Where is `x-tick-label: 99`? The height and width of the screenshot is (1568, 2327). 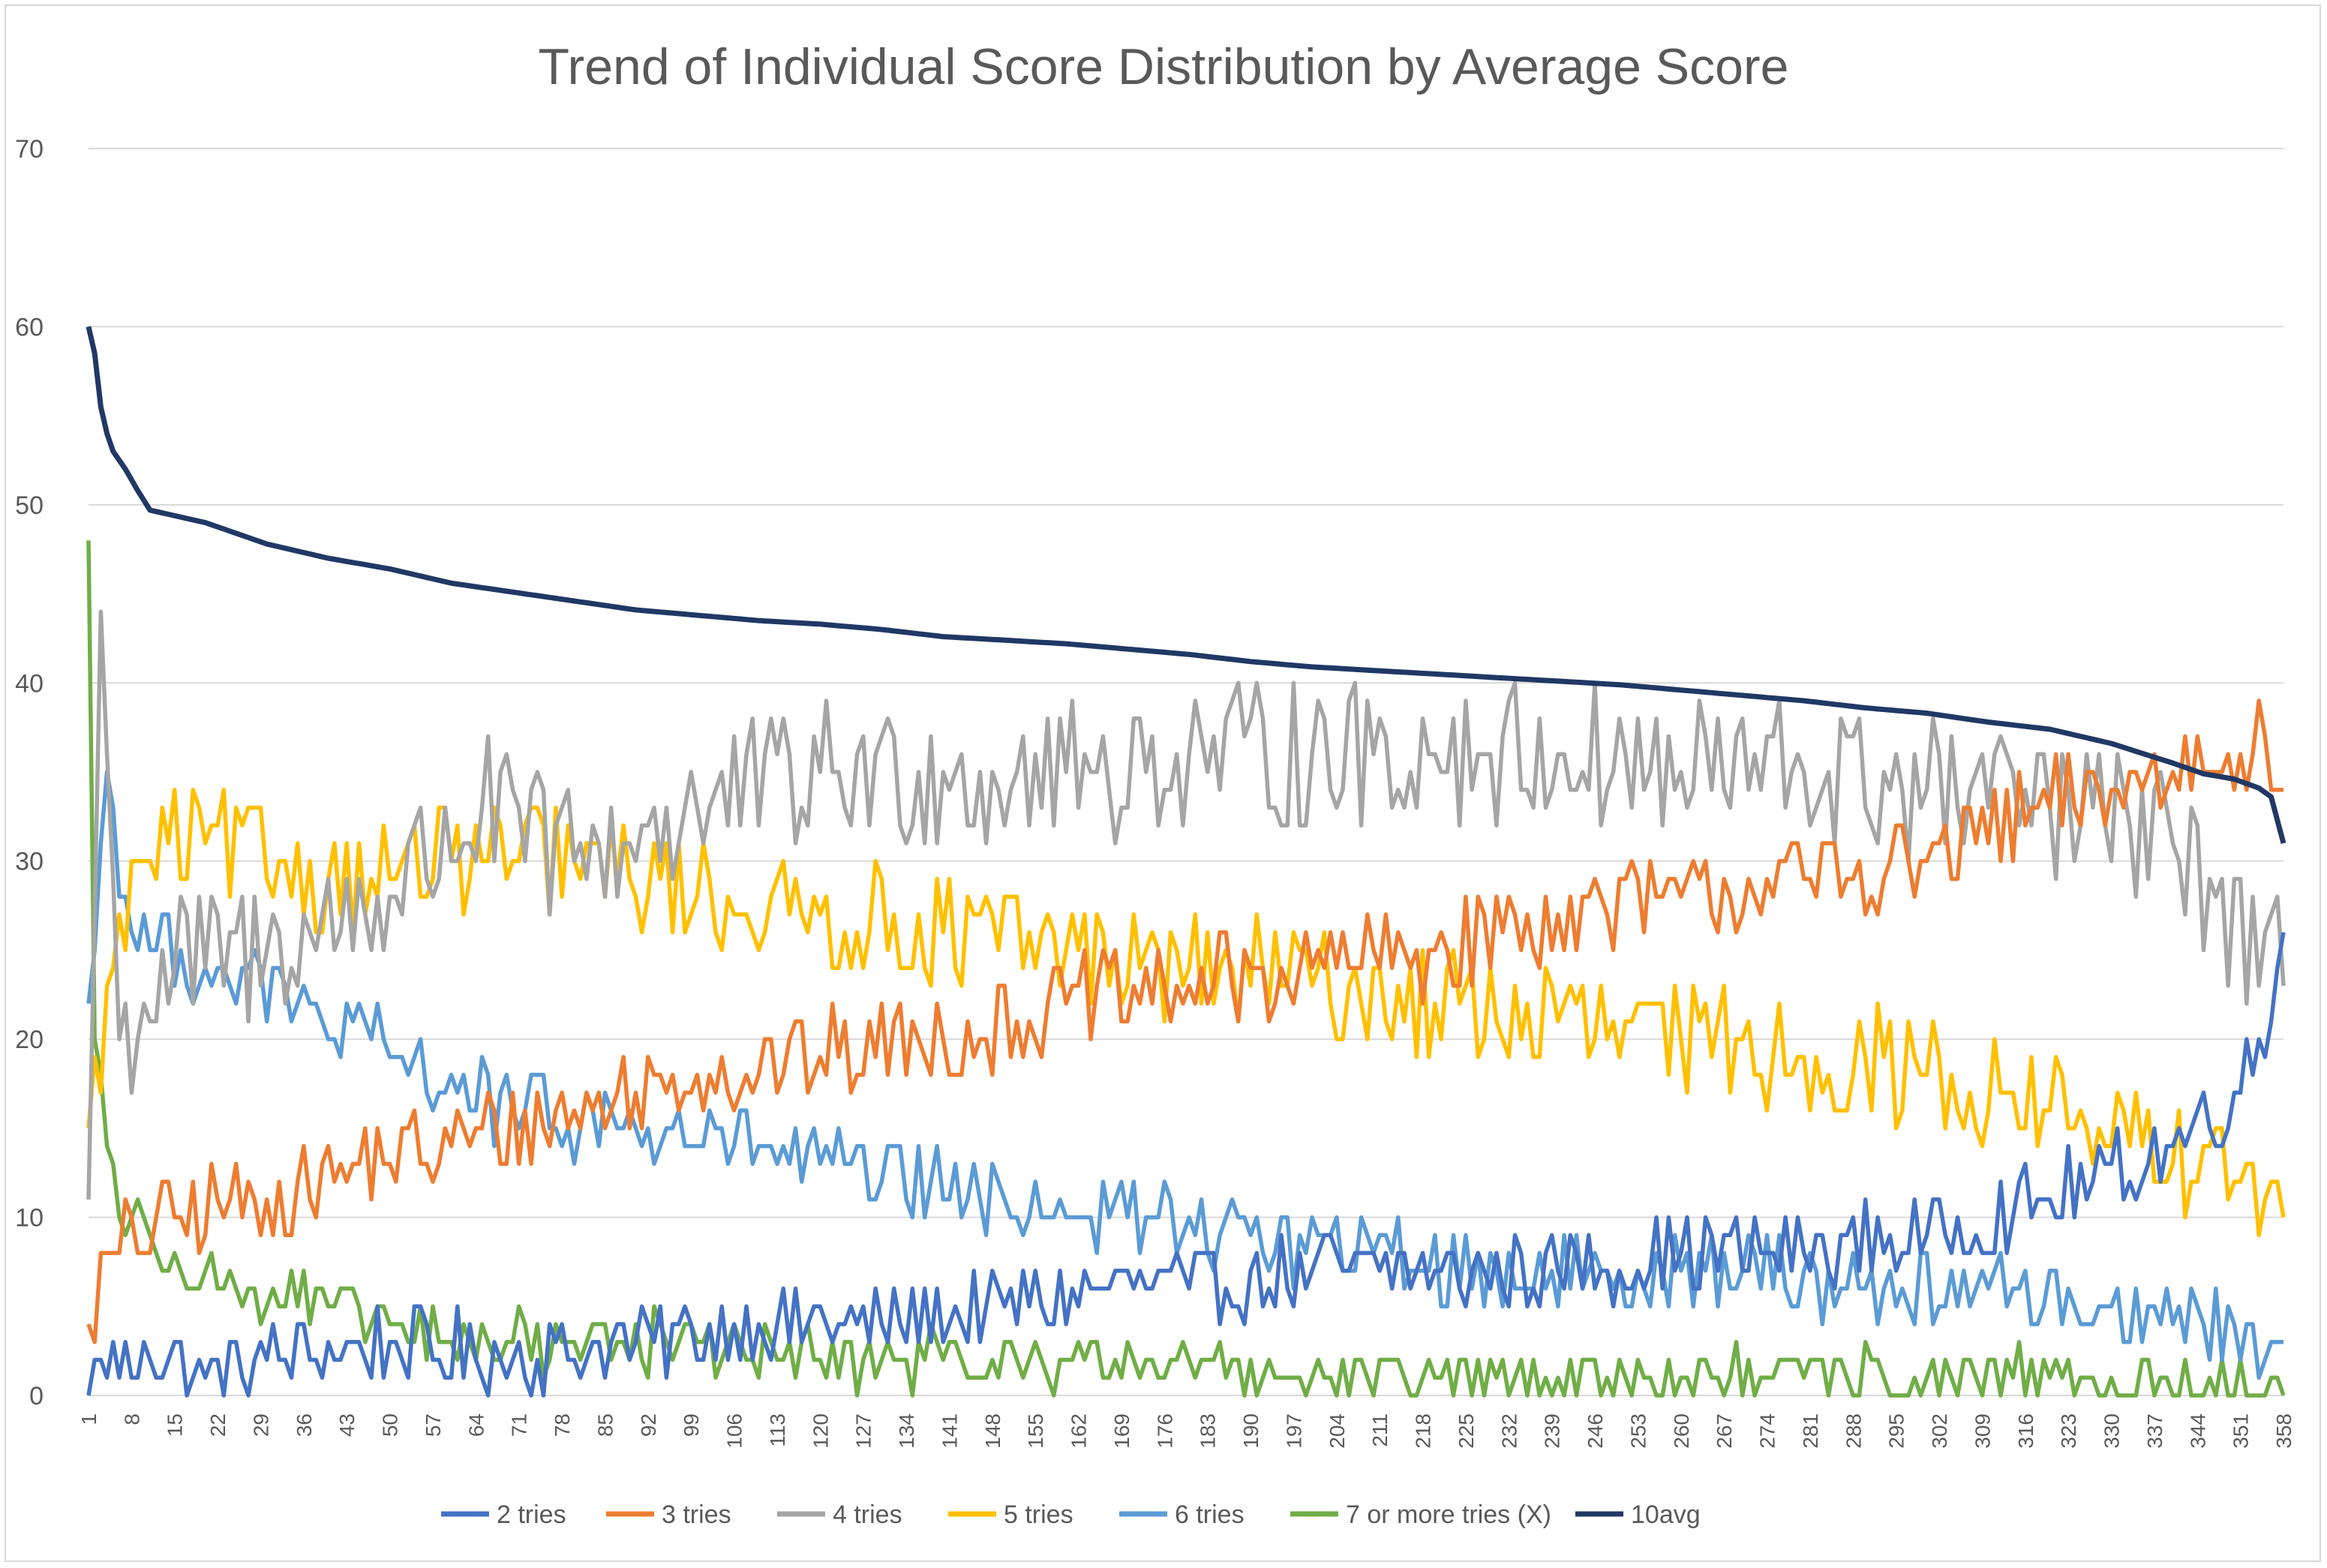
x-tick-label: 99 is located at coordinates (691, 1425).